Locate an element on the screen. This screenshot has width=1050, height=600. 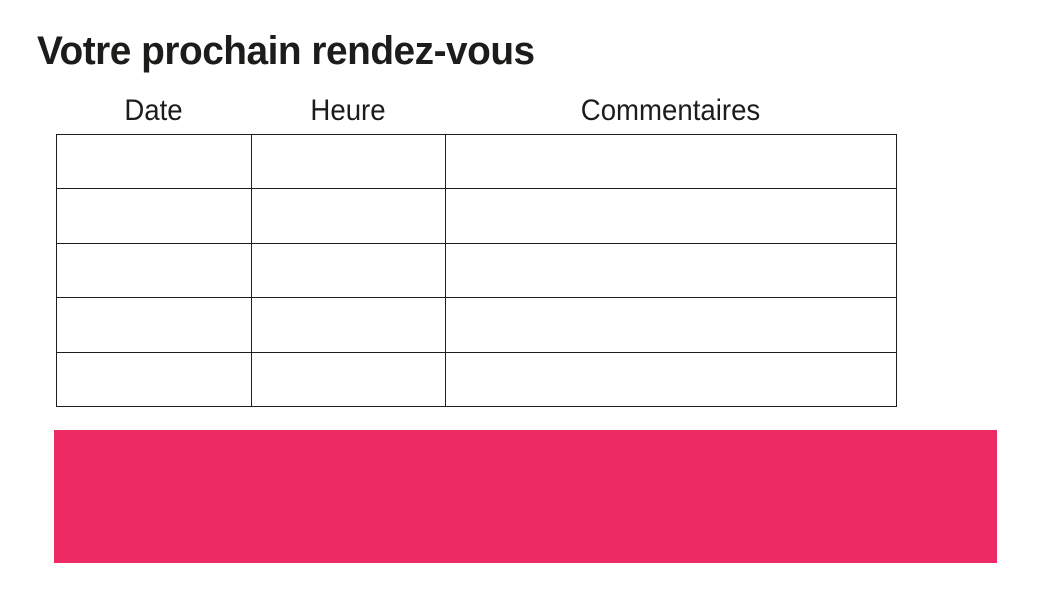
column-header-heure: Heure is located at coordinates (348, 110).